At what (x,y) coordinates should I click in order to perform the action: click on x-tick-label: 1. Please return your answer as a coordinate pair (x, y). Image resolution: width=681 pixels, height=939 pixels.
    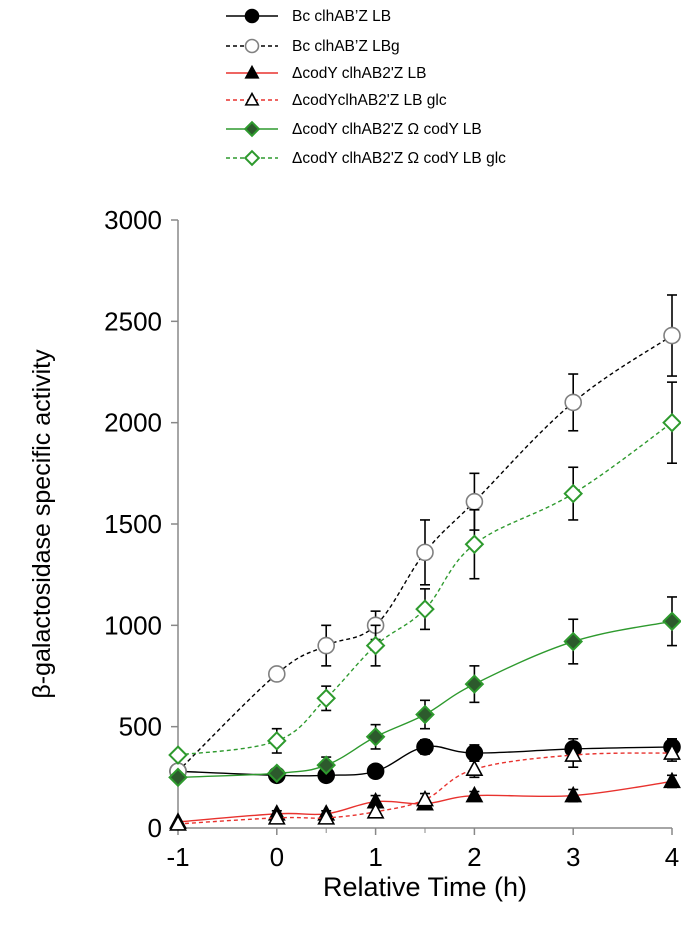
    Looking at the image, I should click on (375, 857).